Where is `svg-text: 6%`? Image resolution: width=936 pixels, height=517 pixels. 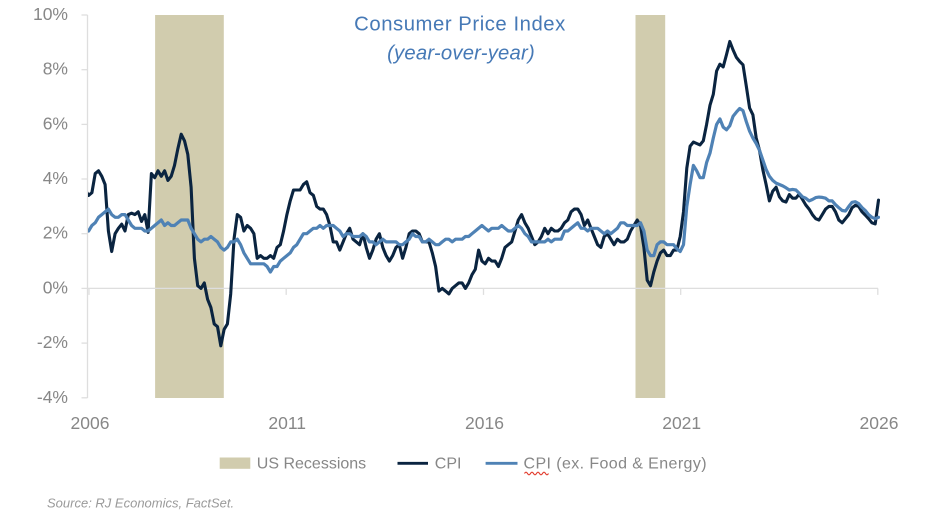 svg-text: 6% is located at coordinates (55, 123).